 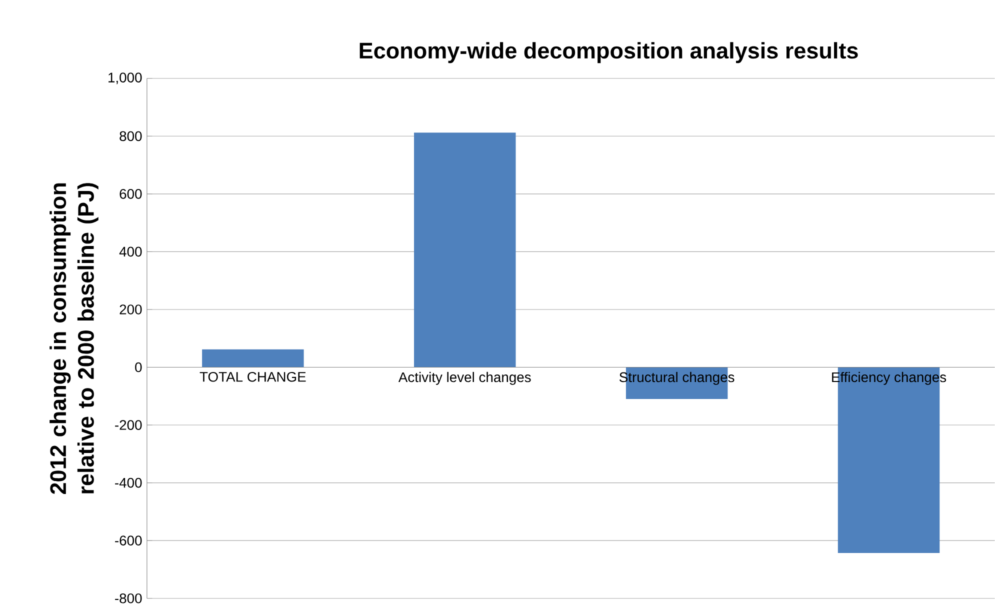 I want to click on y-tick-label: 0, so click(x=138, y=367).